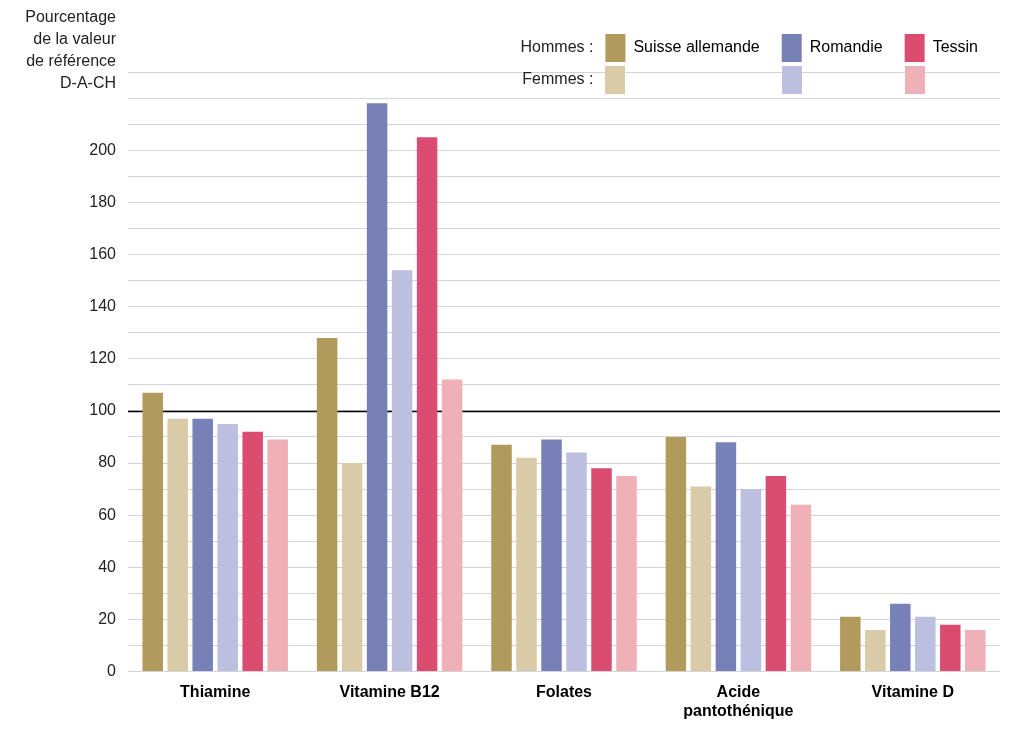  I want to click on x-tick-label: Folates, so click(564, 691).